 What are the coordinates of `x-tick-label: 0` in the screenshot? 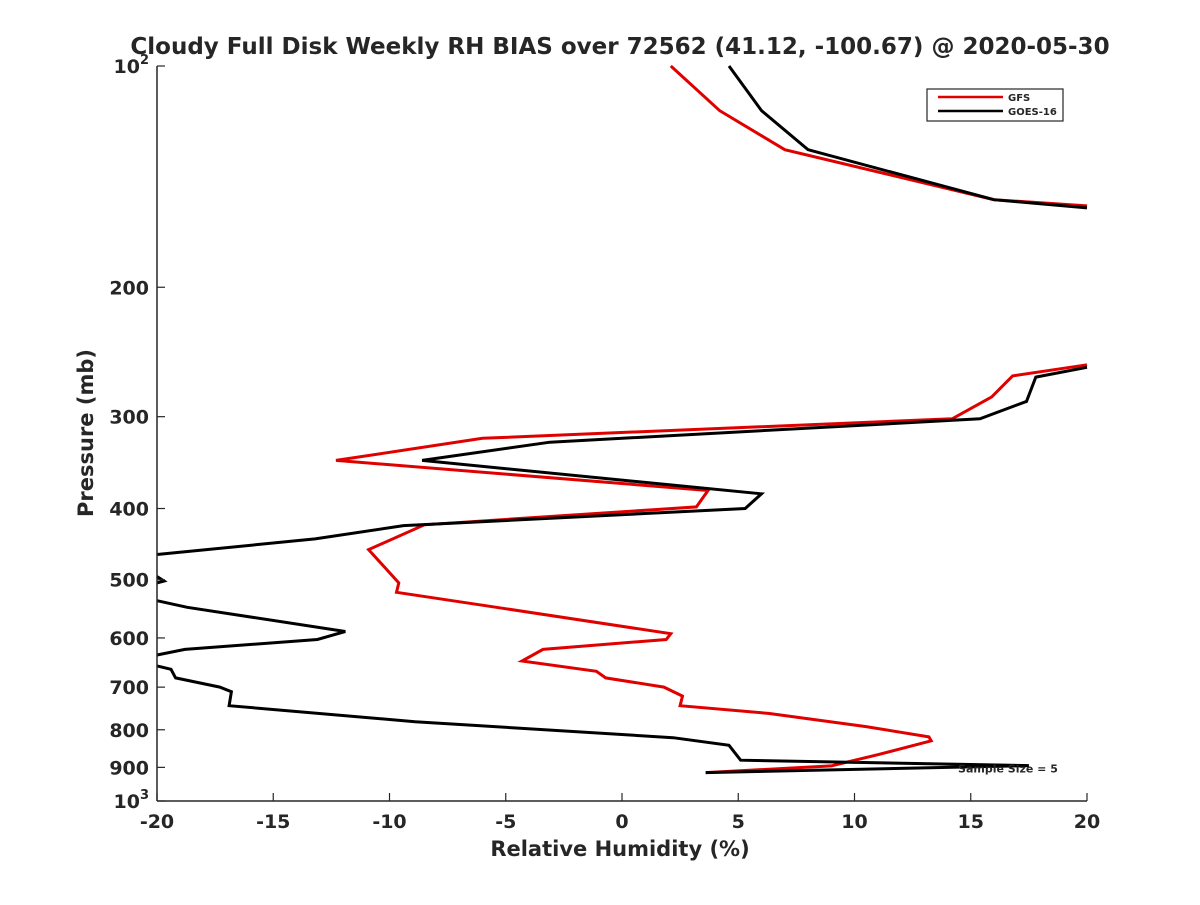 It's located at (621, 822).